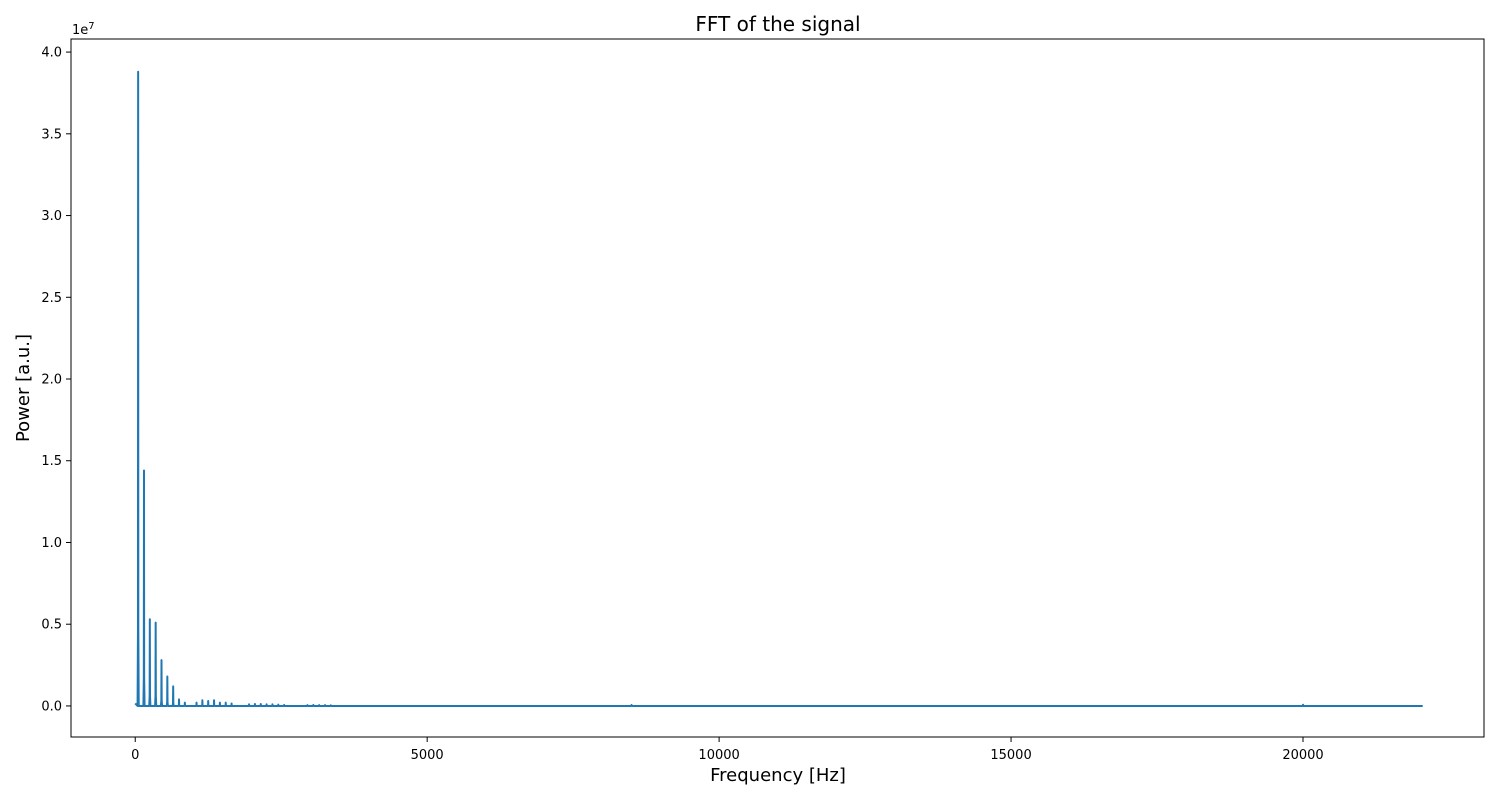 Image resolution: width=1500 pixels, height=800 pixels. I want to click on x-axis: 0 5000 10000 15000 20000, so click(727, 750).